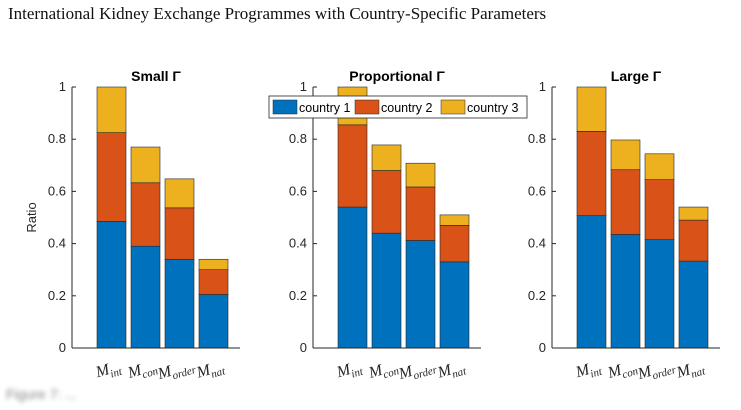 The height and width of the screenshot is (410, 741). What do you see at coordinates (397, 76) in the screenshot?
I see `panel-title: Proportional Γ` at bounding box center [397, 76].